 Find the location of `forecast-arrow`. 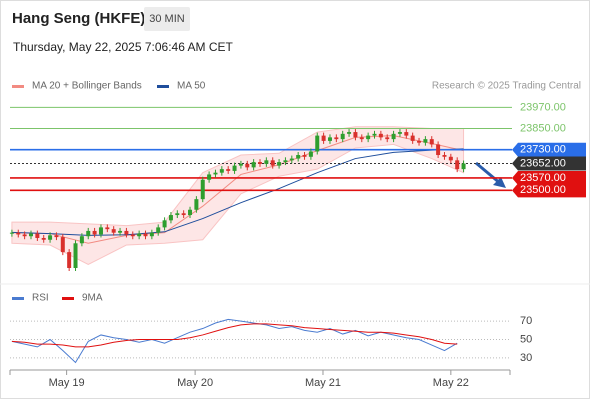

forecast-arrow is located at coordinates (488, 173).